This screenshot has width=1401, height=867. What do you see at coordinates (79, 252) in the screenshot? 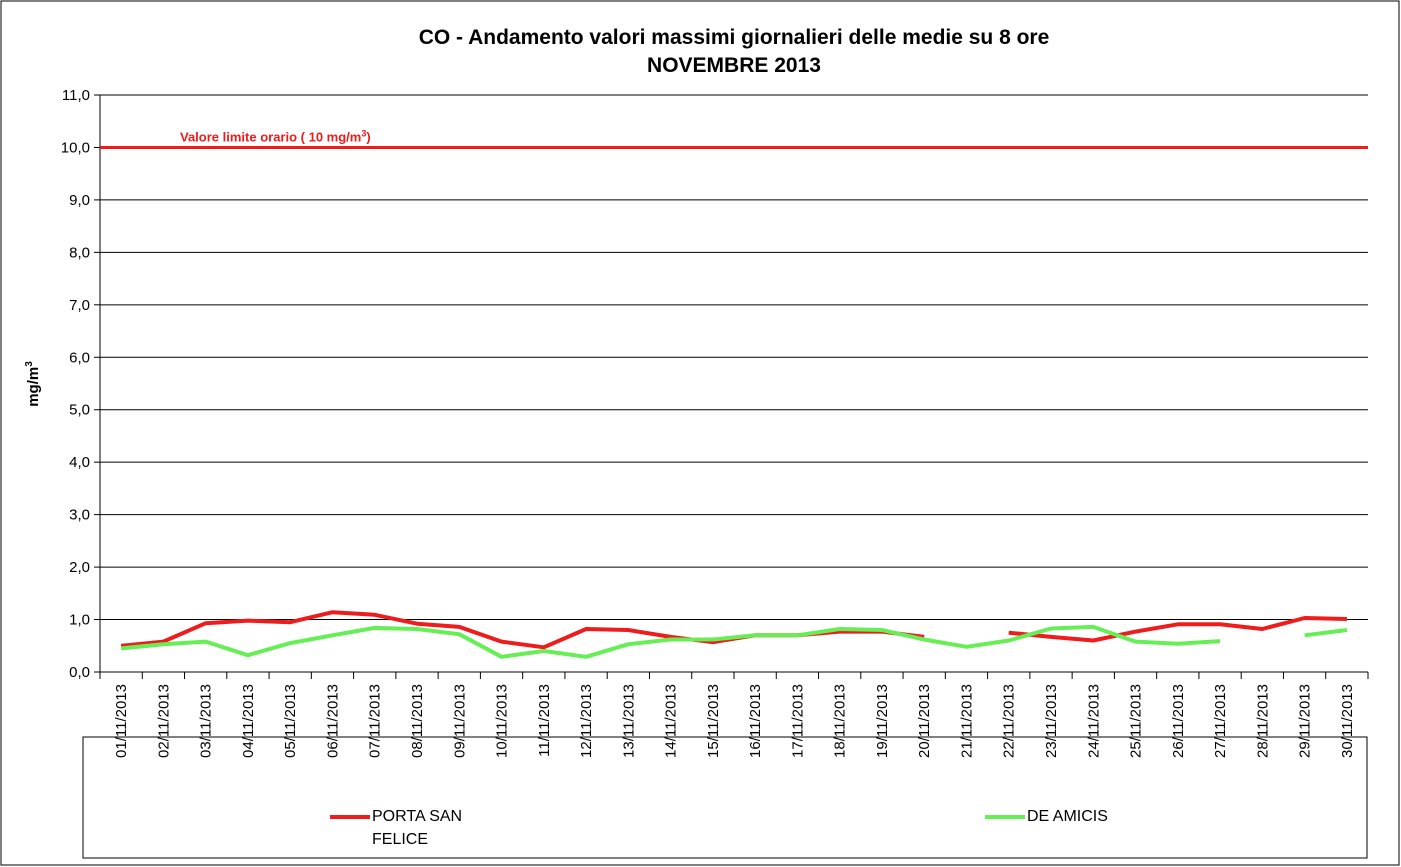
I see `y-tick-label: 8,0` at bounding box center [79, 252].